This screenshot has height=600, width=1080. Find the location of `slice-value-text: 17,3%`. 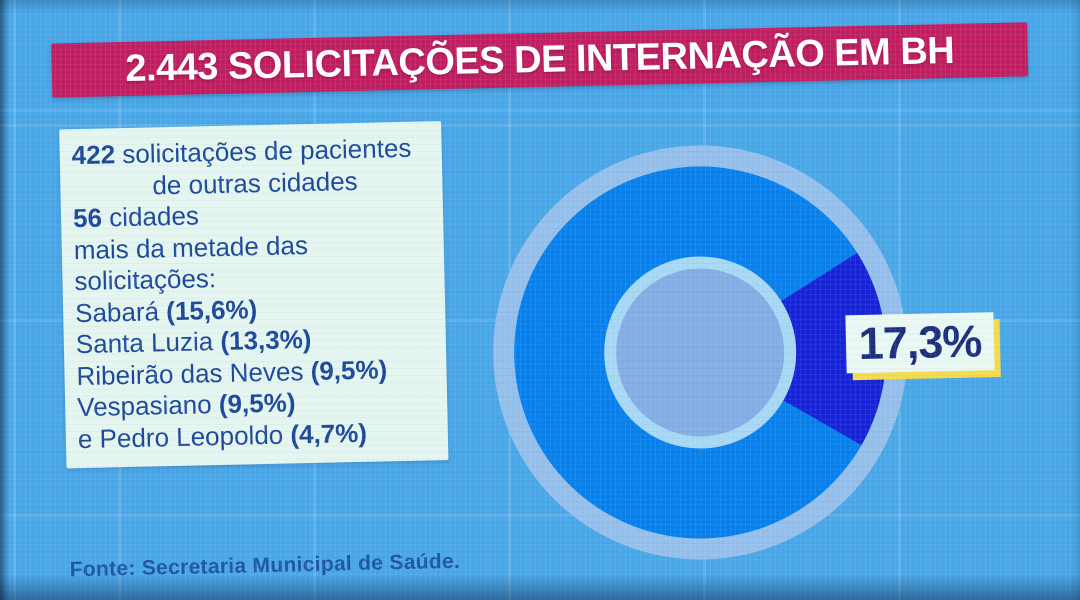

slice-value-text: 17,3% is located at coordinates (920, 342).